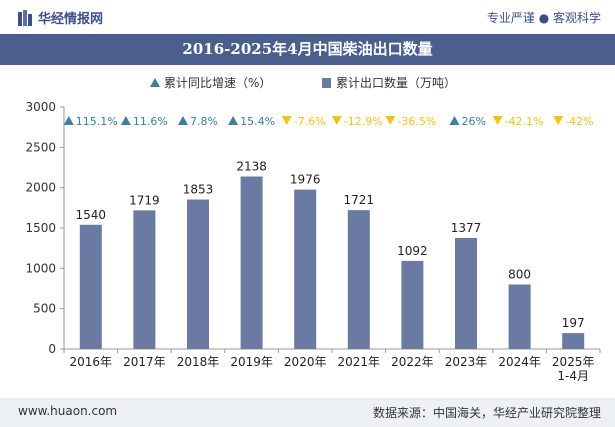 This screenshot has width=615, height=427. What do you see at coordinates (144, 200) in the screenshot?
I see `bar-value-label: 1719` at bounding box center [144, 200].